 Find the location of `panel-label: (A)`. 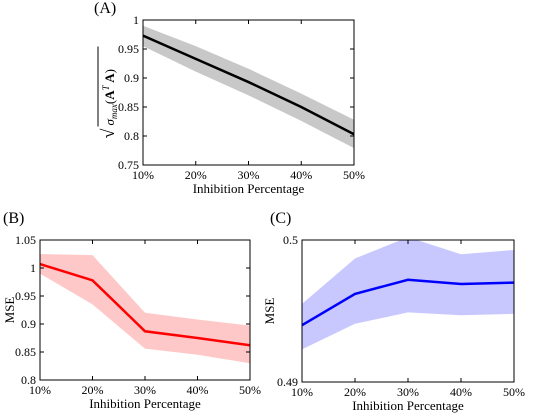

panel-label: (A) is located at coordinates (105, 8).